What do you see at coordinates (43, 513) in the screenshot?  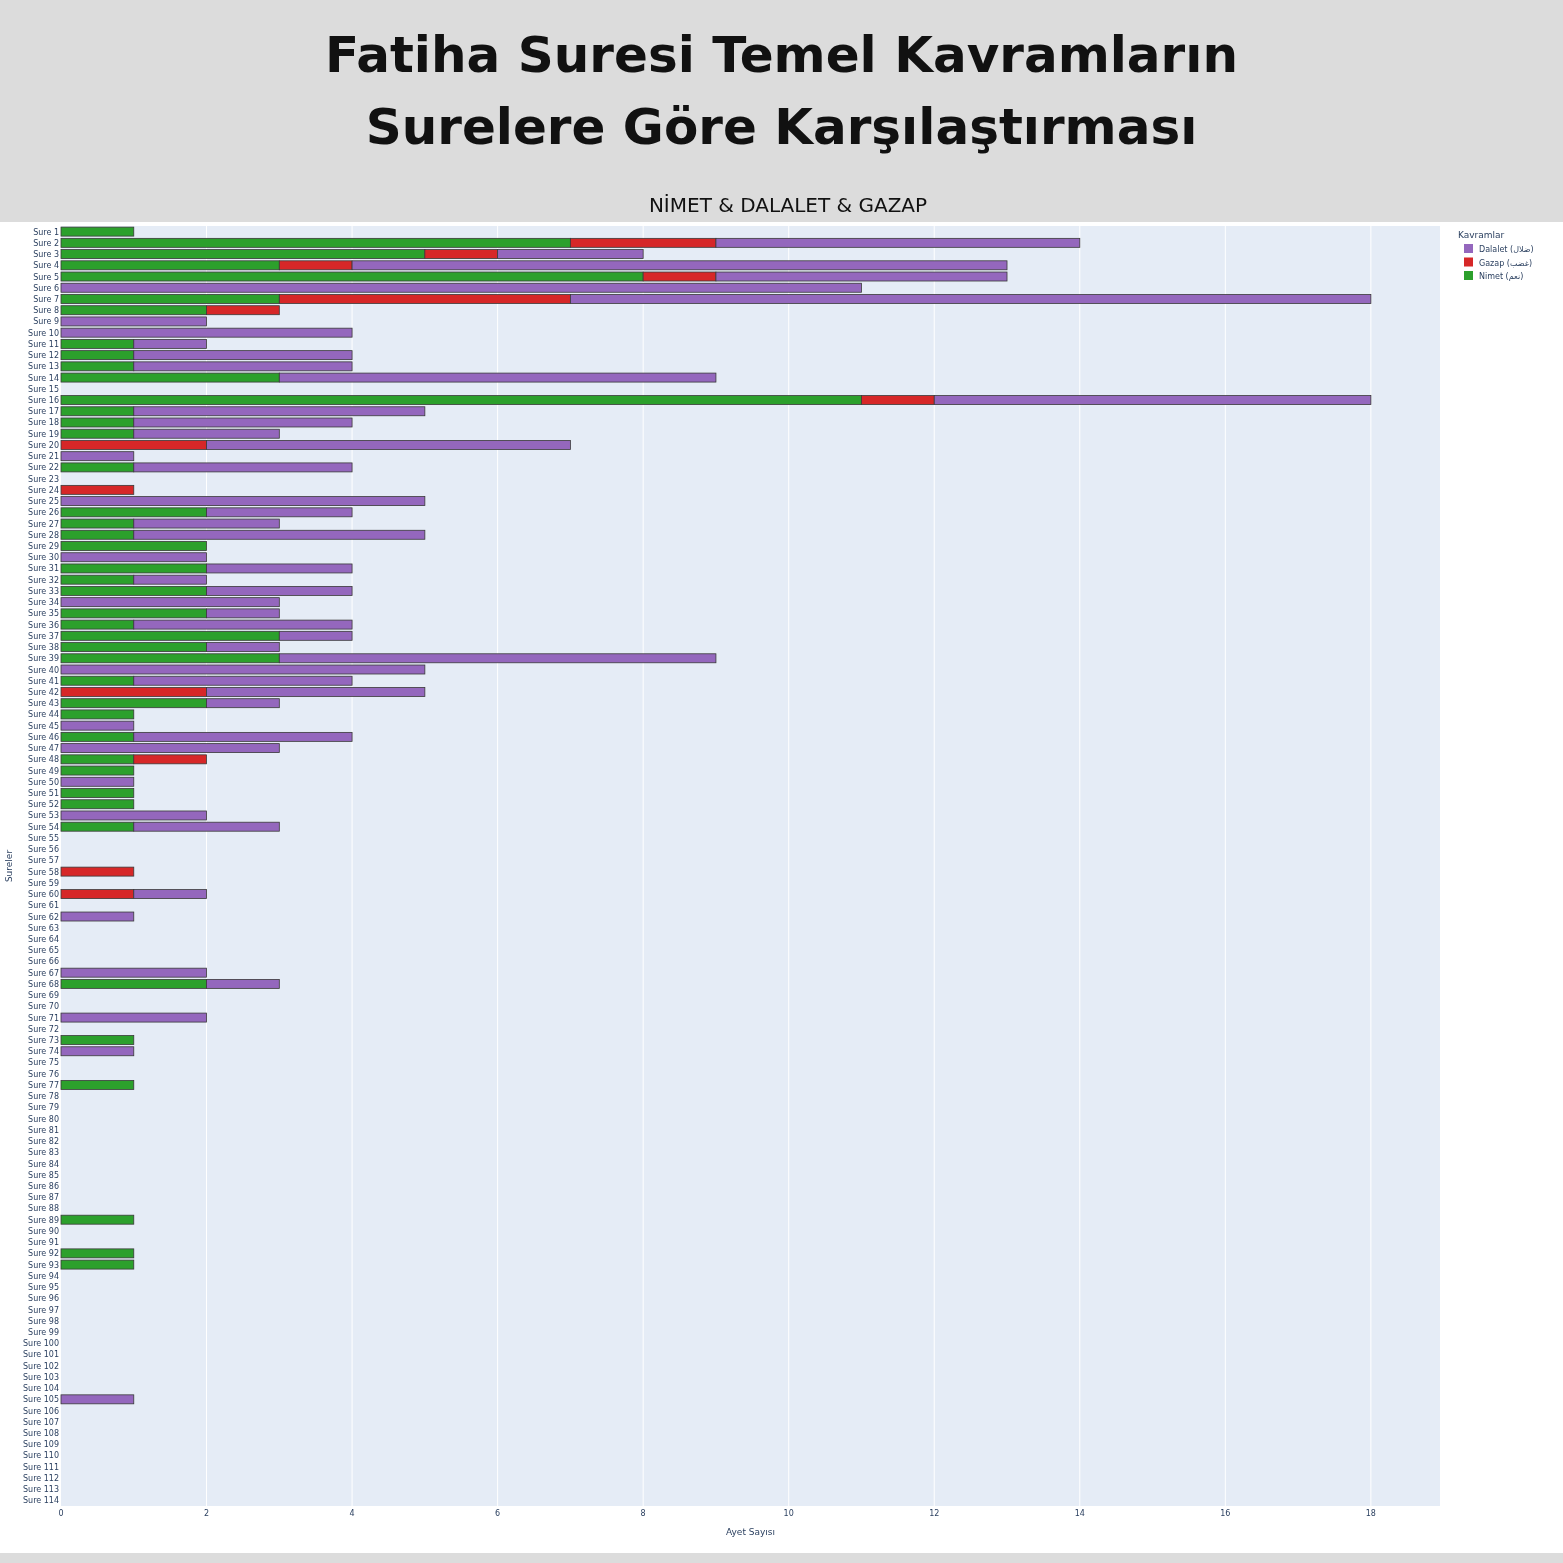 I see `y-tick-label: Sure 26` at bounding box center [43, 513].